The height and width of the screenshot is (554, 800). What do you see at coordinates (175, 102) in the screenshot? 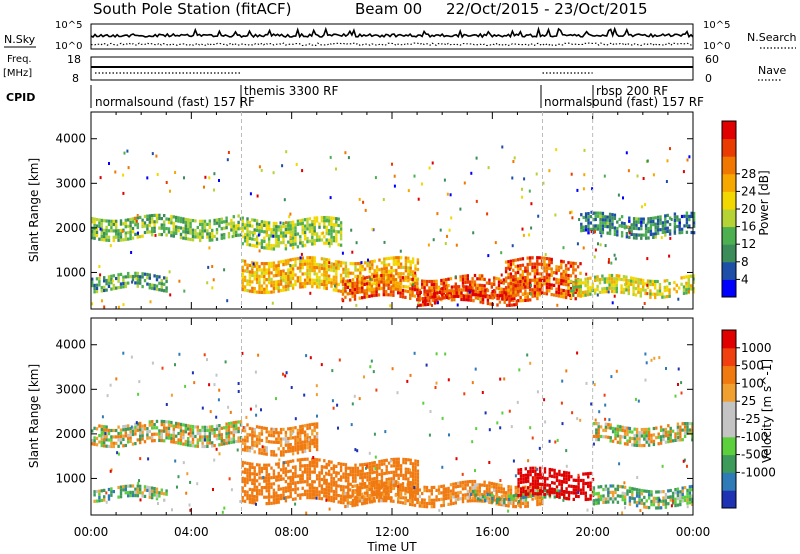
I see `cpid-segment-1: normalsound (fast) 157 RF` at bounding box center [175, 102].